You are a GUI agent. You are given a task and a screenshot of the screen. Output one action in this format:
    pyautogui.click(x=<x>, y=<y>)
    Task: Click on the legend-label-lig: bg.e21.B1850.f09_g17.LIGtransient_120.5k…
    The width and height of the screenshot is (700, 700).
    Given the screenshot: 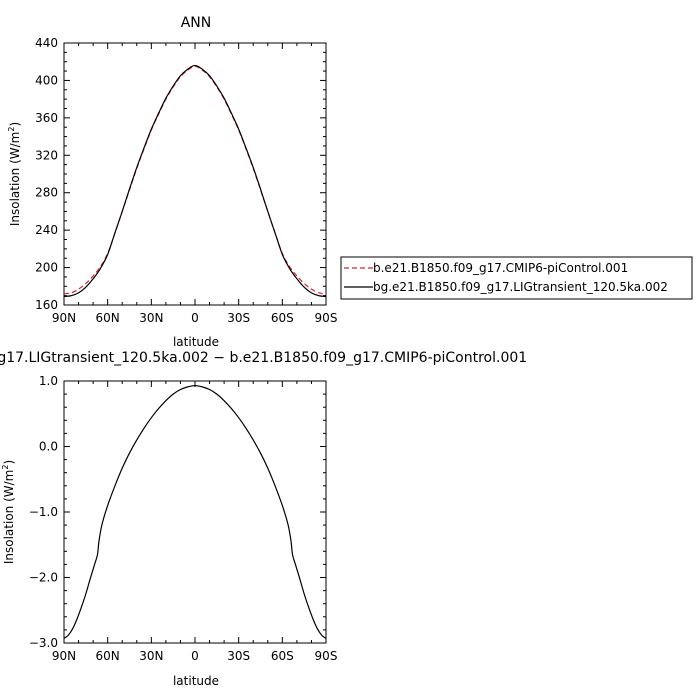 What is the action you would take?
    pyautogui.click(x=520, y=287)
    